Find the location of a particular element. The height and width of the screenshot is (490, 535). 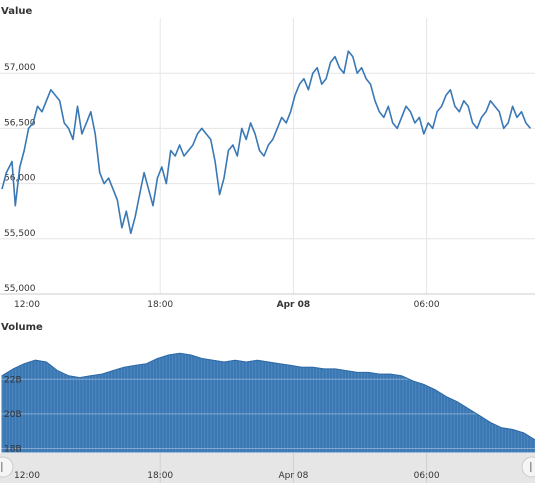

value-y-tick-label: 56,500 is located at coordinates (20, 123).